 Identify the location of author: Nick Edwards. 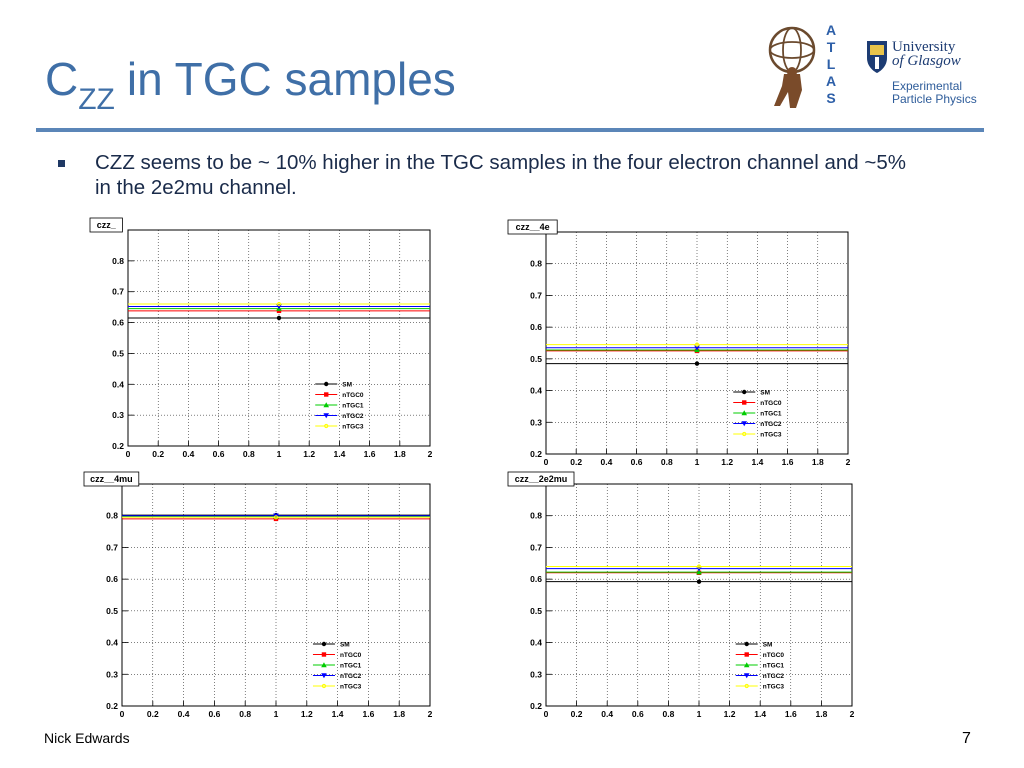
(87, 738).